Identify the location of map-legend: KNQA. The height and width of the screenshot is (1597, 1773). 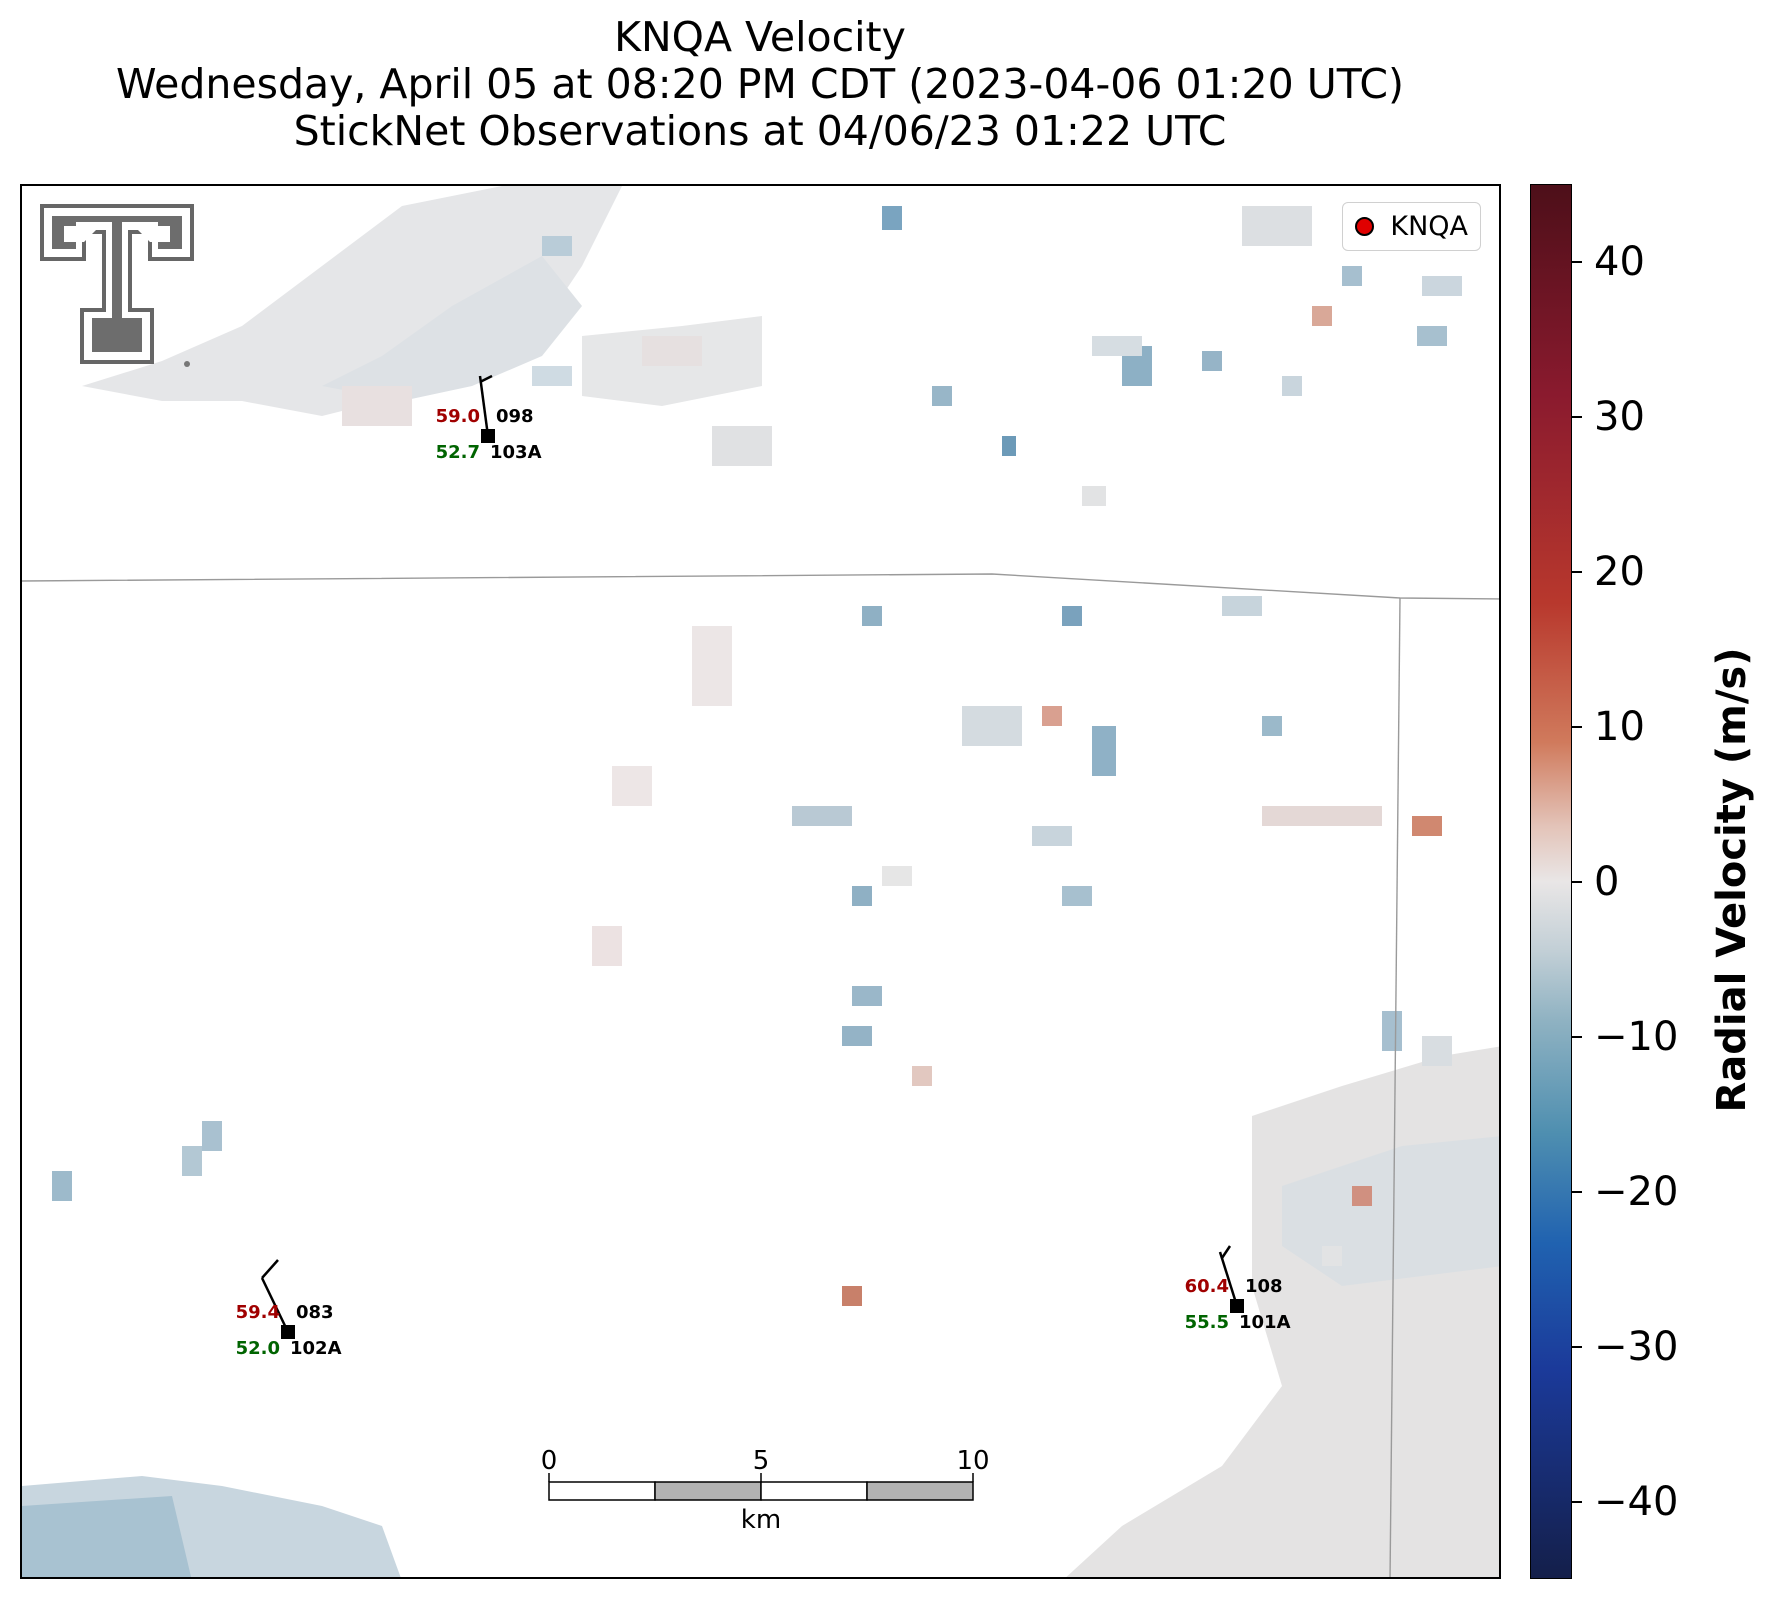
(1411, 226).